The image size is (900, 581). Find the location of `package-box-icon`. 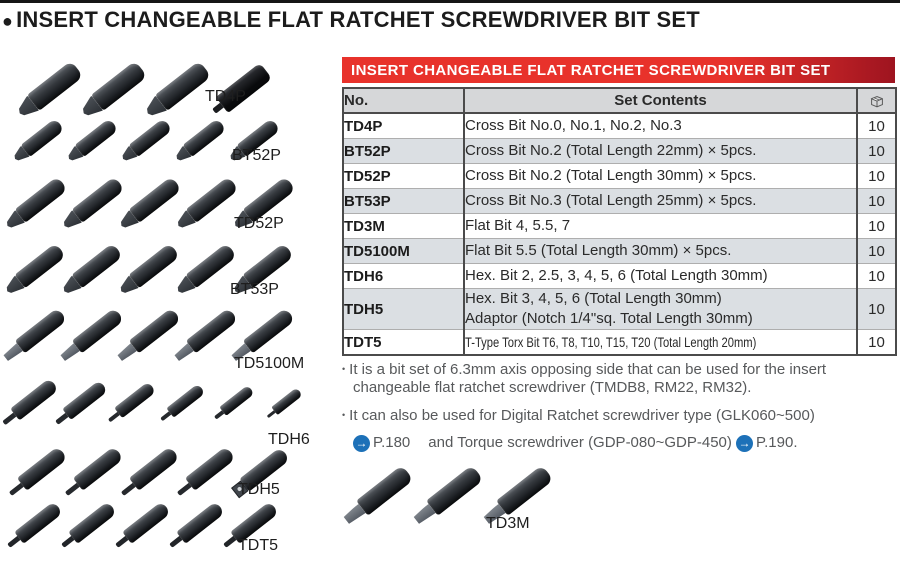

package-box-icon is located at coordinates (876, 101).